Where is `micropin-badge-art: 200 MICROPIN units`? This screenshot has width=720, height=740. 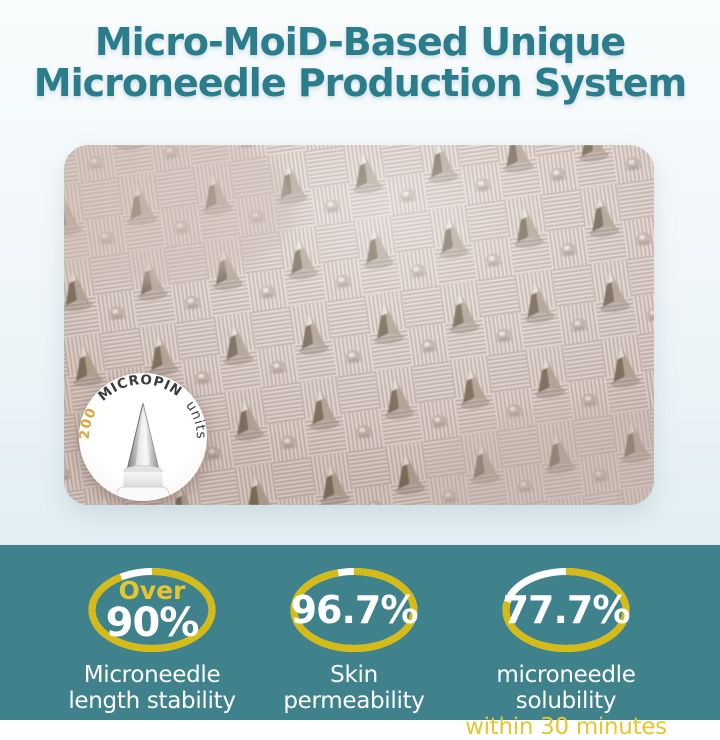 micropin-badge-art: 200 MICROPIN units is located at coordinates (143, 437).